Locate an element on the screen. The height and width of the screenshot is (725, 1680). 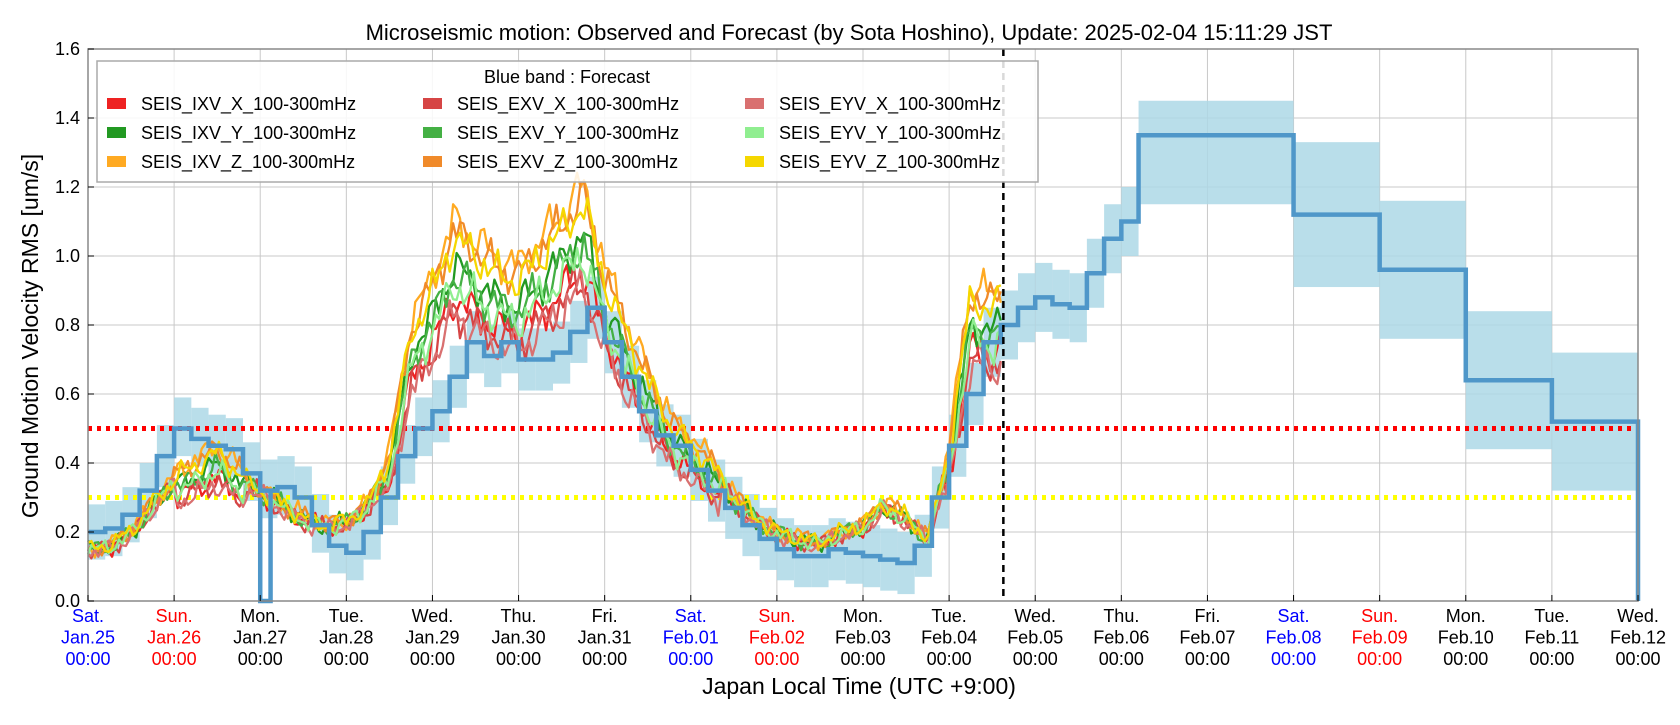
x-tick-date: Feb.09 is located at coordinates (1380, 638).